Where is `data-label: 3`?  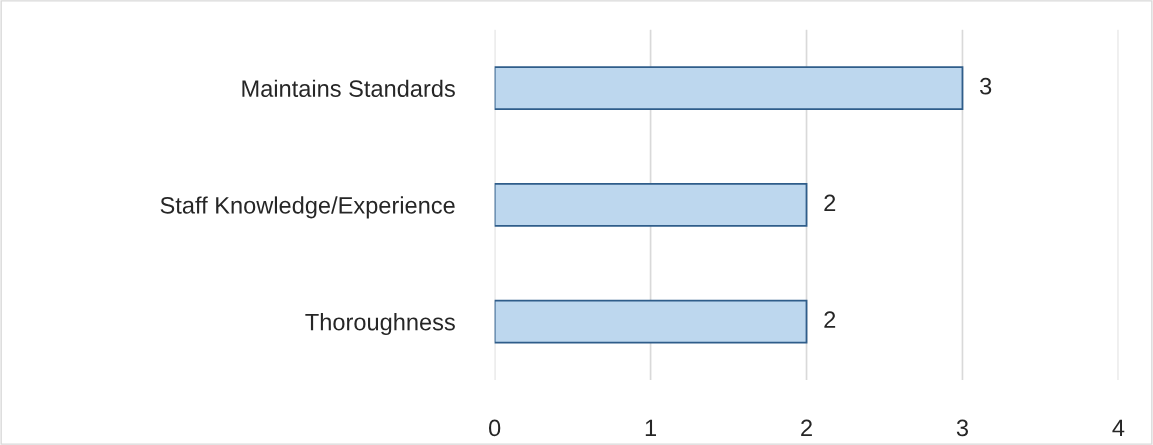 data-label: 3 is located at coordinates (986, 86).